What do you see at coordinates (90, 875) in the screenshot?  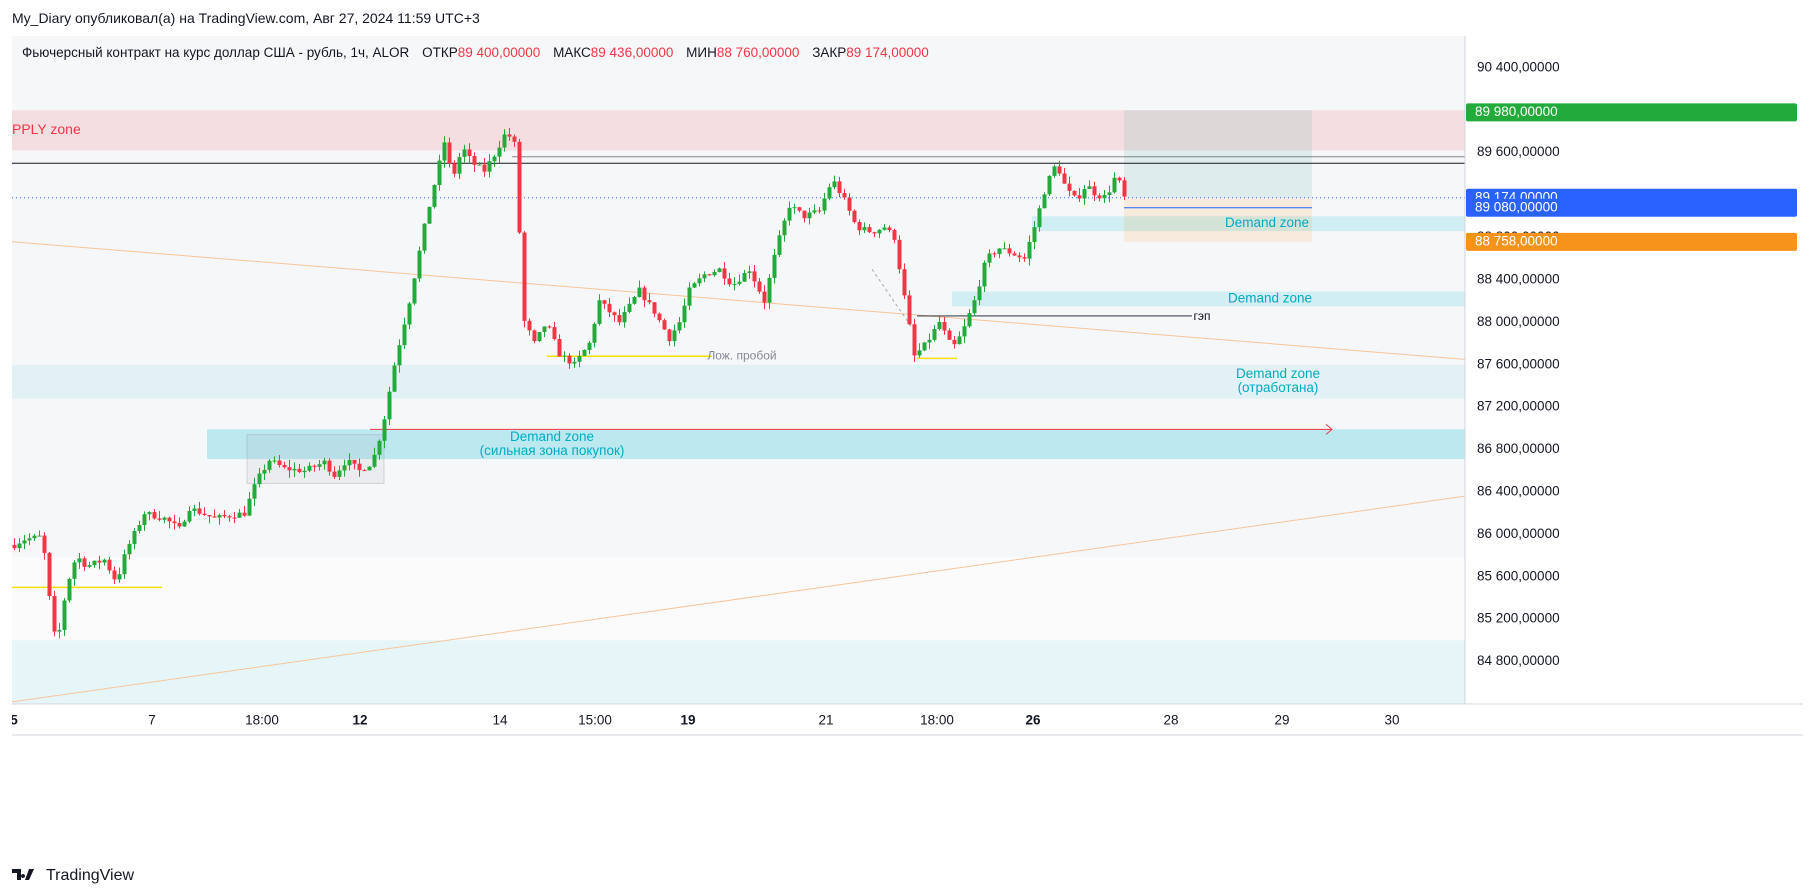 I see `footer-brand: TradingView` at bounding box center [90, 875].